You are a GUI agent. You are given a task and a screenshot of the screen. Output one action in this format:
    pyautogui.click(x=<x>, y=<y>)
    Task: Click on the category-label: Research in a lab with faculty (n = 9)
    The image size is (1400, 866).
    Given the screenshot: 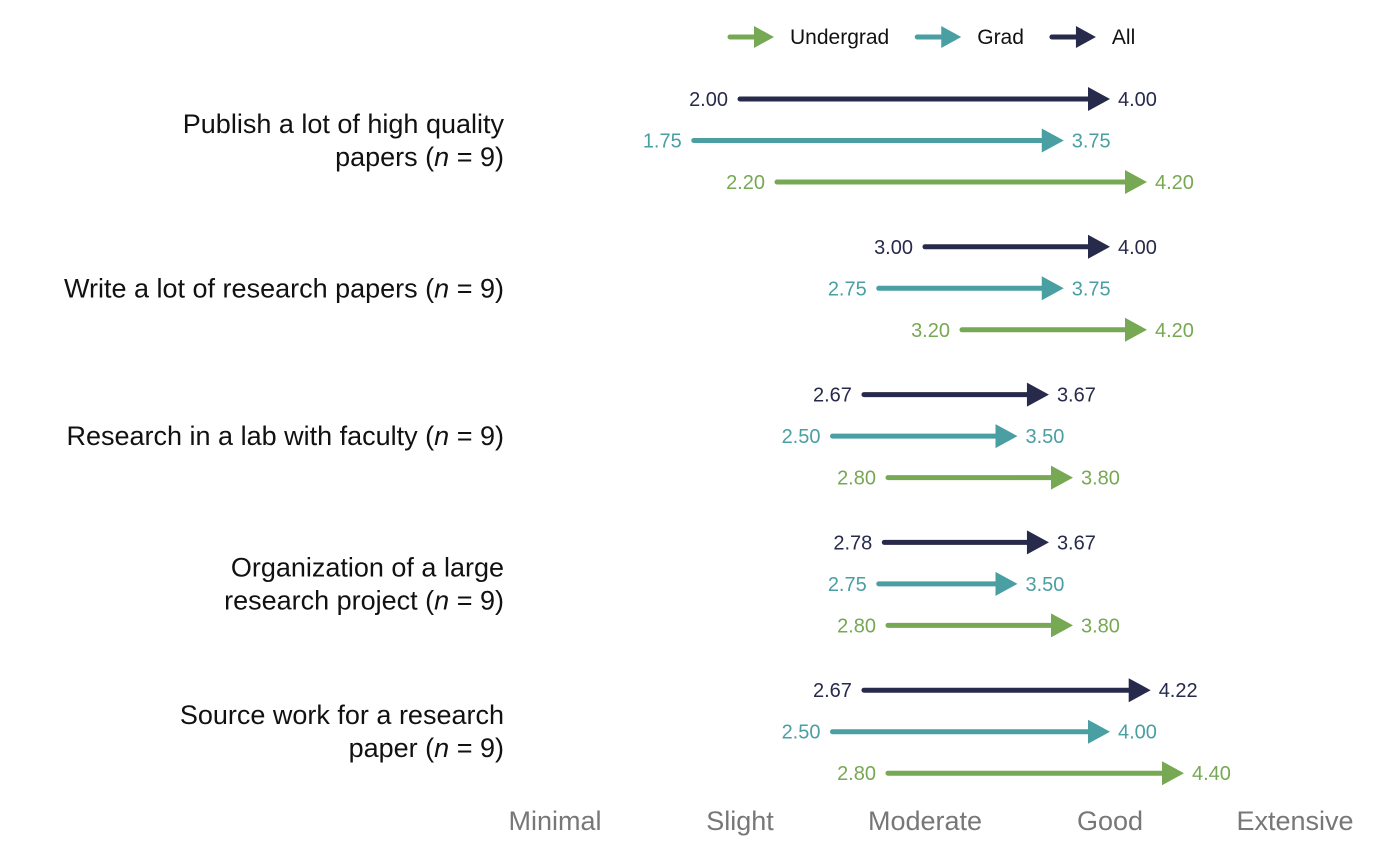 What is the action you would take?
    pyautogui.click(x=285, y=436)
    